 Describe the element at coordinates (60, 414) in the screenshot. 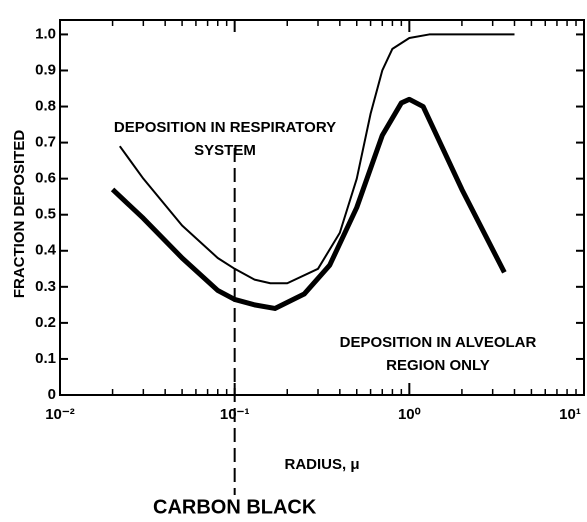

I see `x-tick-label: 10⁻²` at that location.